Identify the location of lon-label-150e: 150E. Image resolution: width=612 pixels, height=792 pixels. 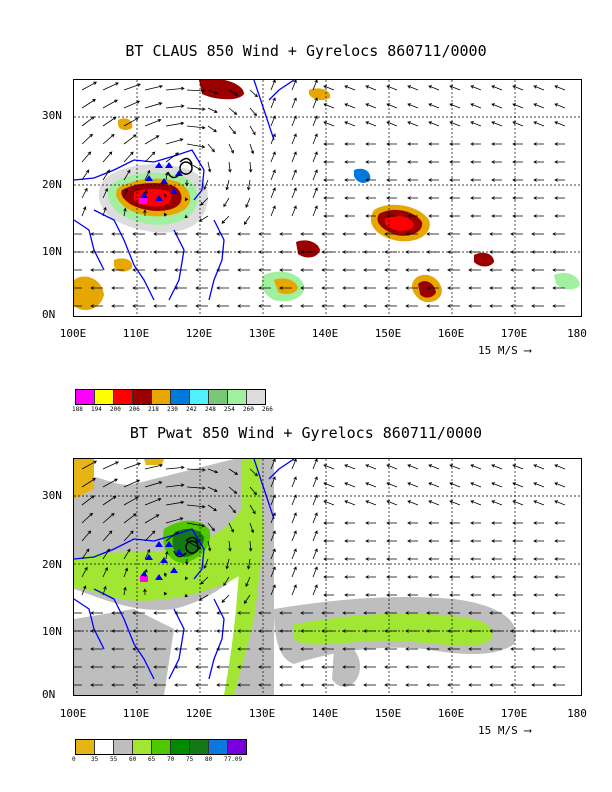
(388, 333).